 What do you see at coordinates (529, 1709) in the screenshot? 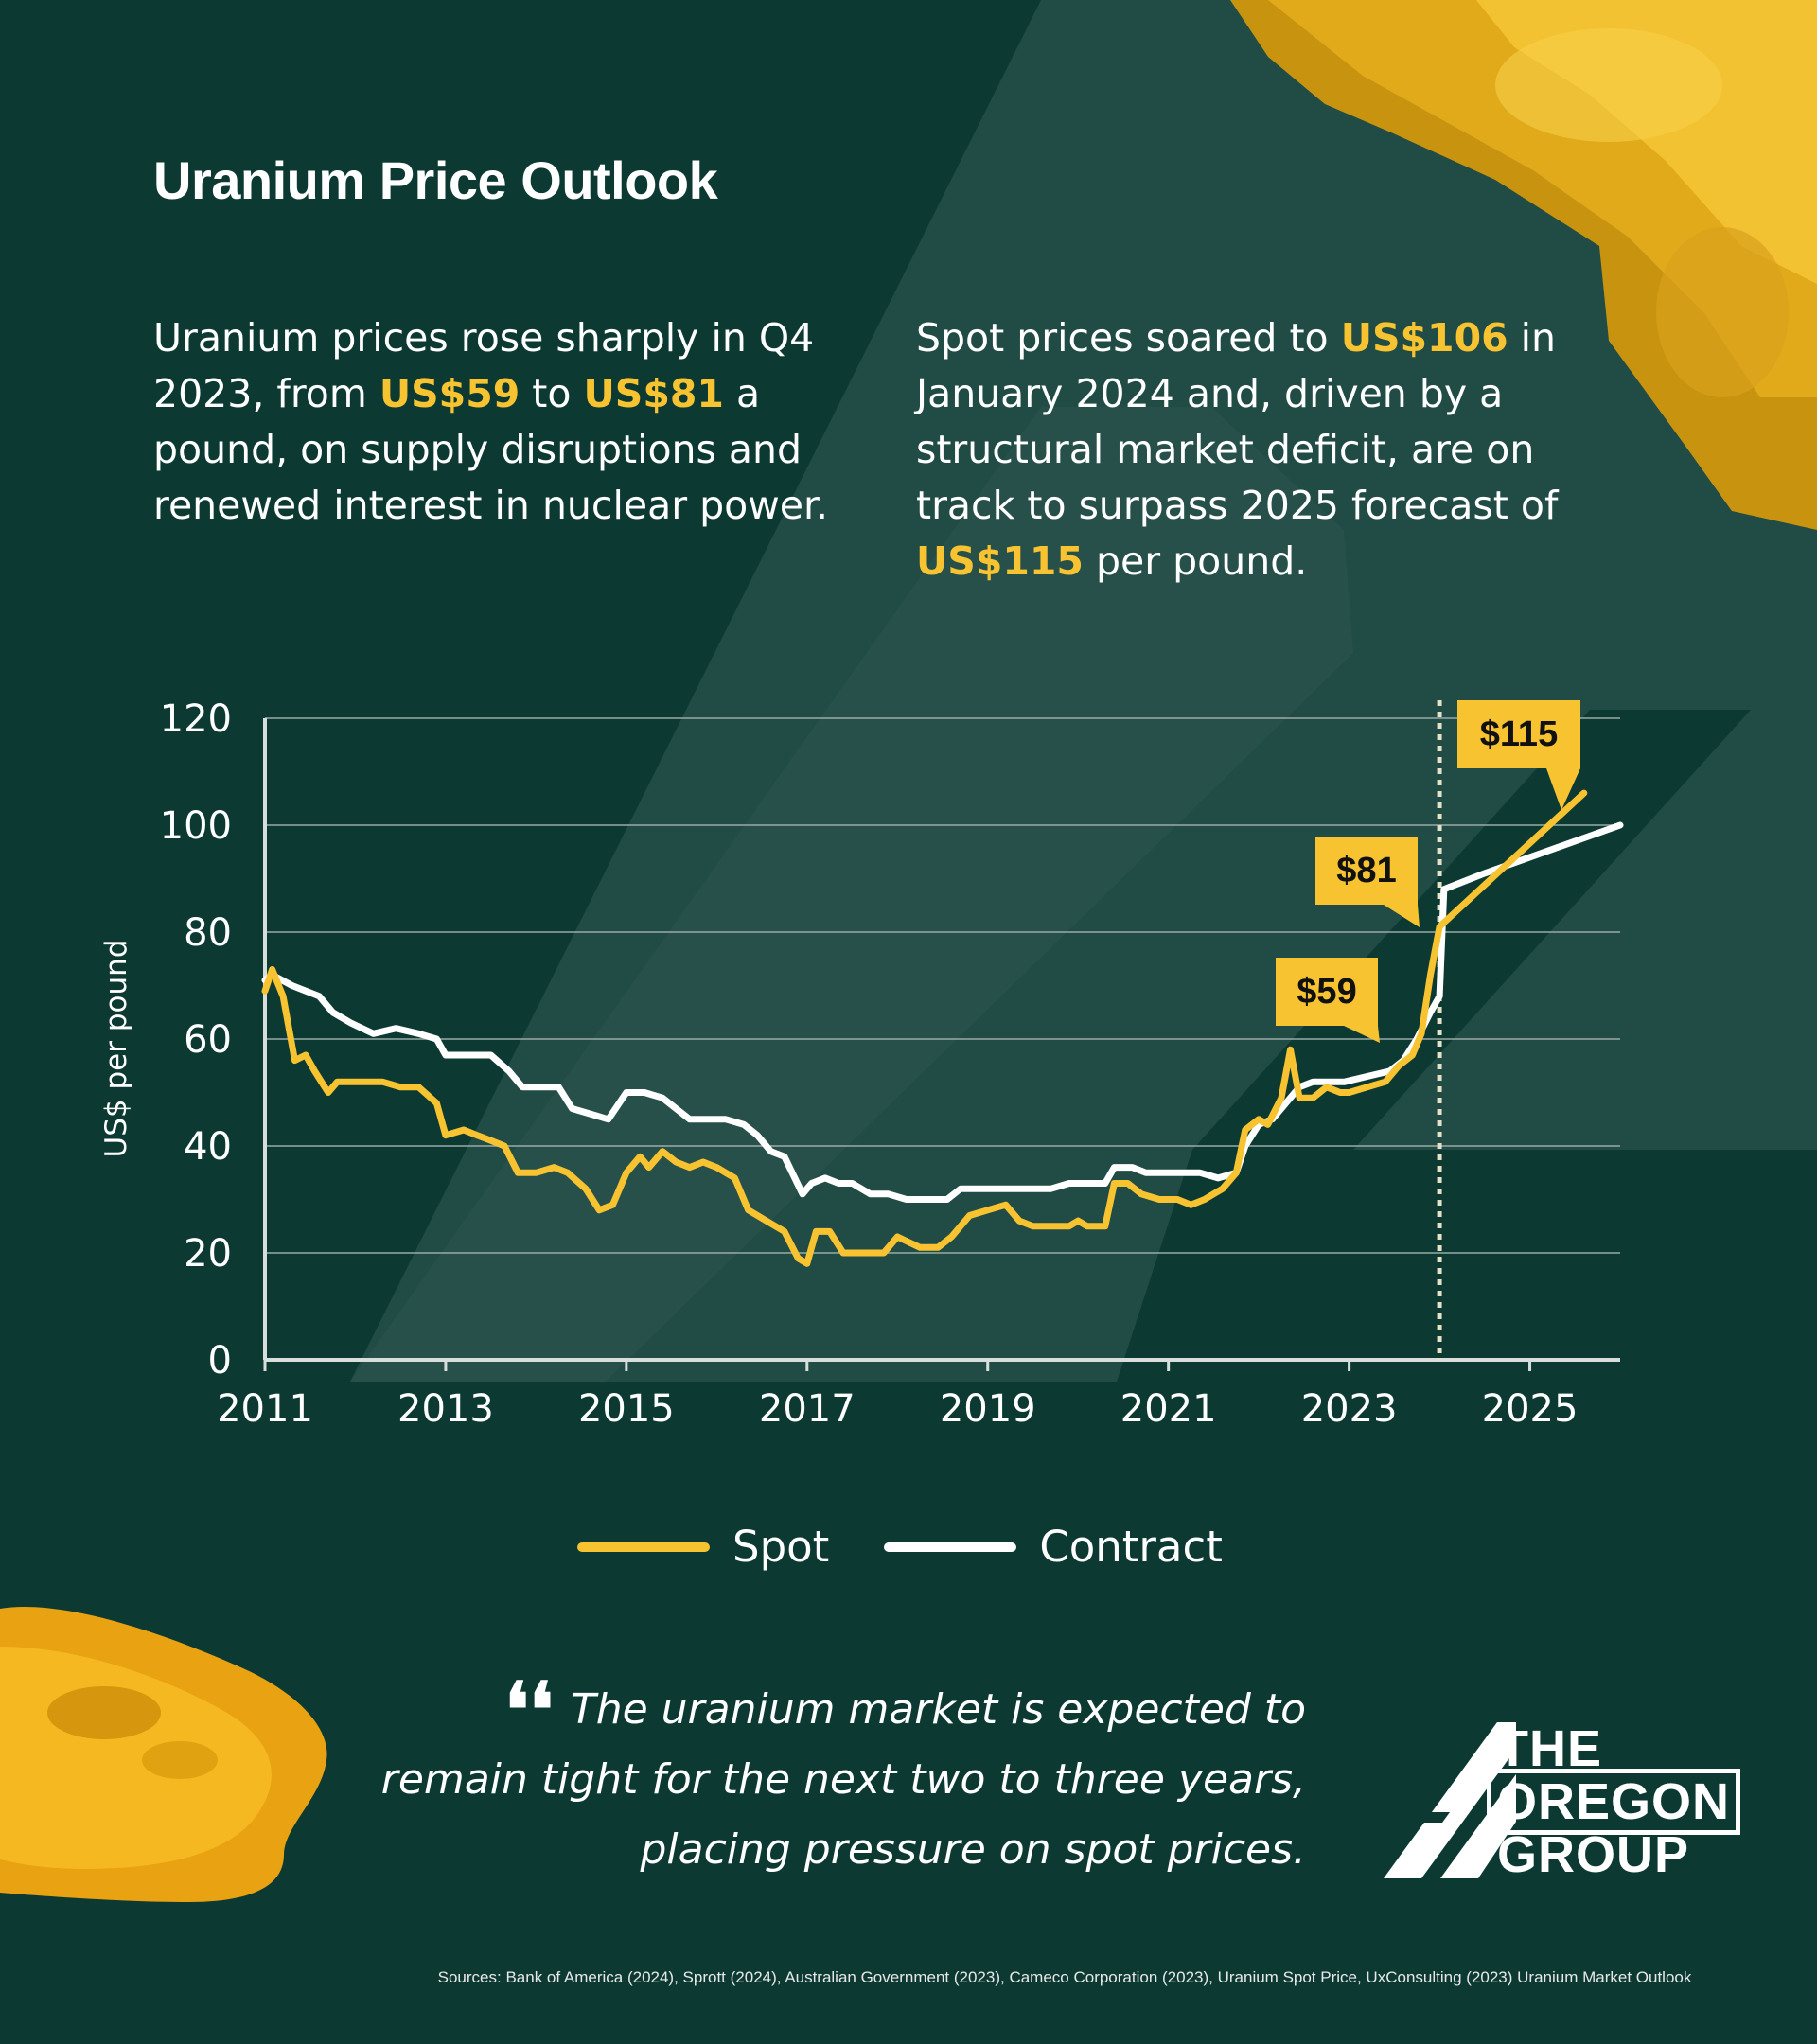
I see `quote-mark-icon: ❛❛` at bounding box center [529, 1709].